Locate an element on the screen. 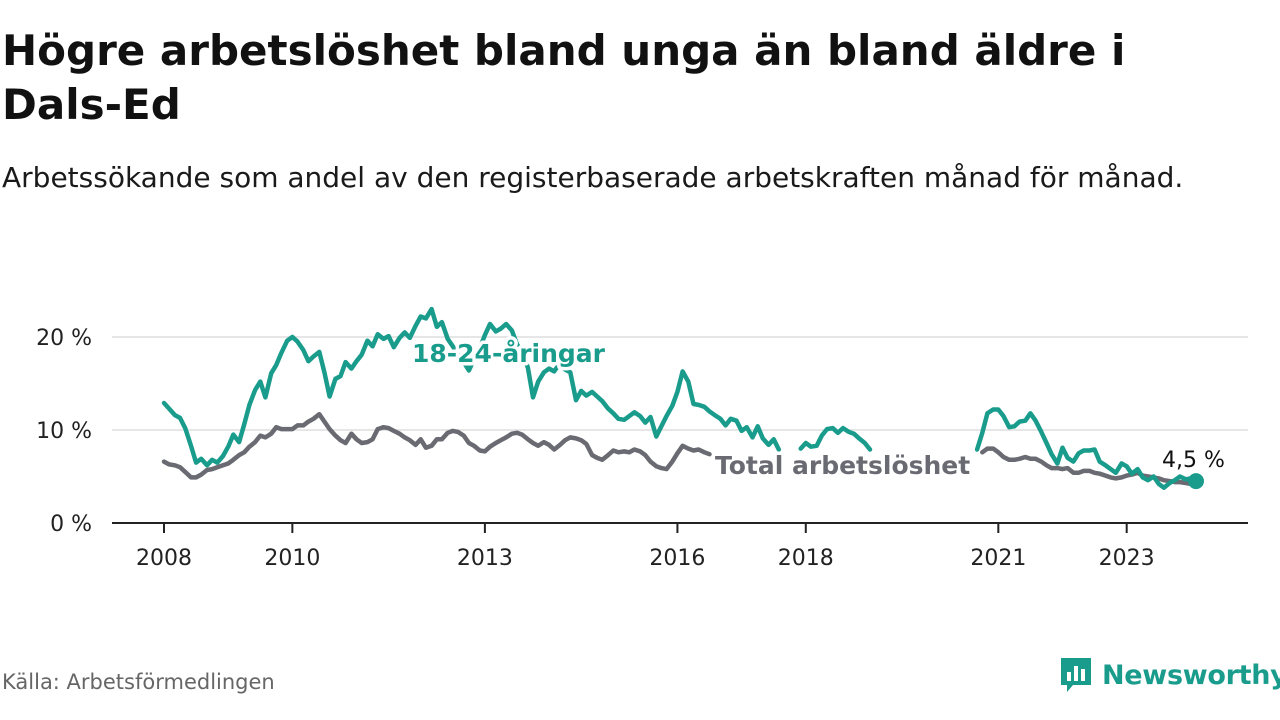 The image size is (1280, 720). end-value-label-halo: 4,5 % is located at coordinates (1193, 460).